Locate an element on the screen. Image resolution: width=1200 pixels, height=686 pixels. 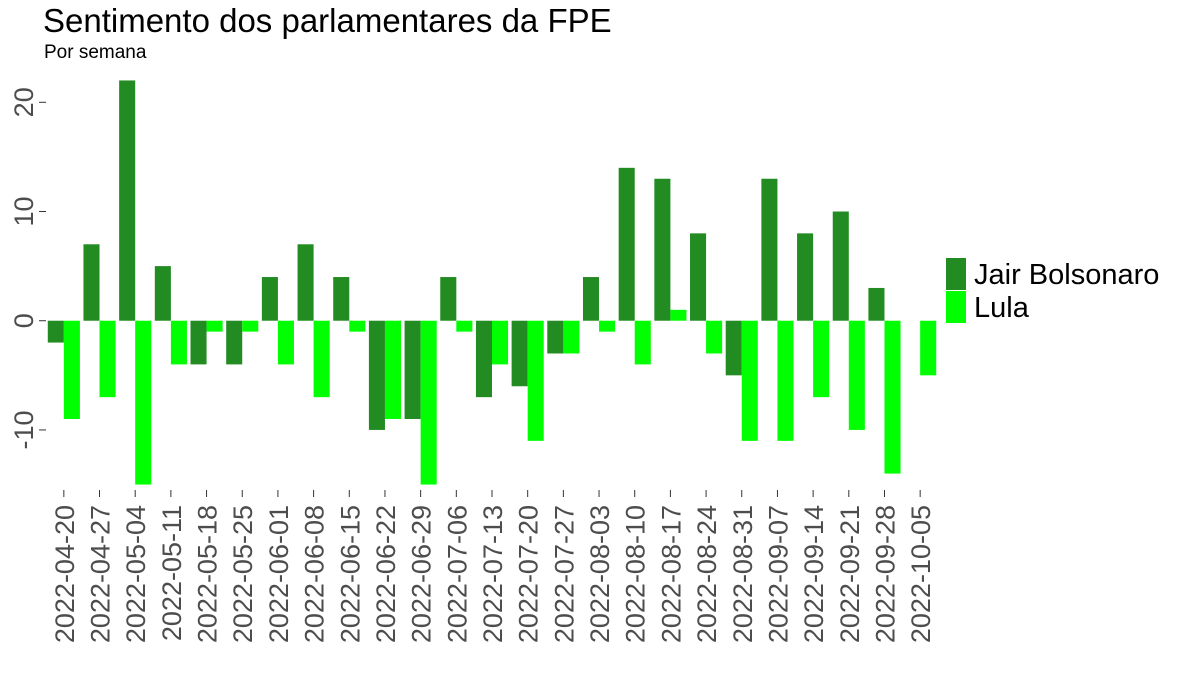
y-tick-label: 20 is located at coordinates (24, 102).